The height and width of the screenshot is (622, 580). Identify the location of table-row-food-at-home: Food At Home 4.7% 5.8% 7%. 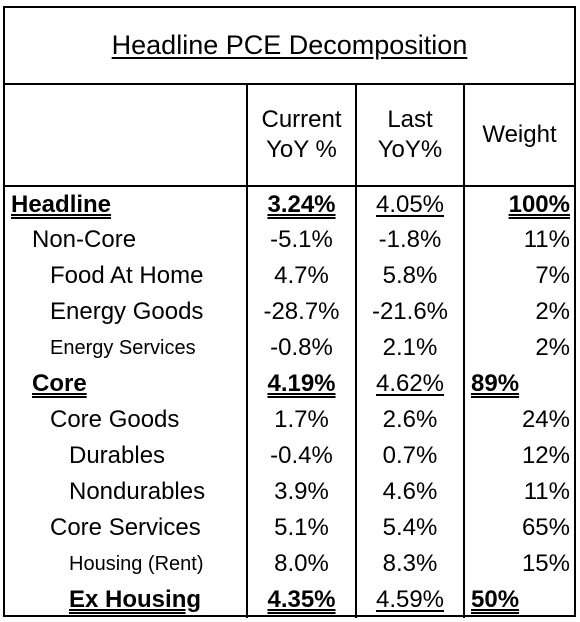
(289, 276).